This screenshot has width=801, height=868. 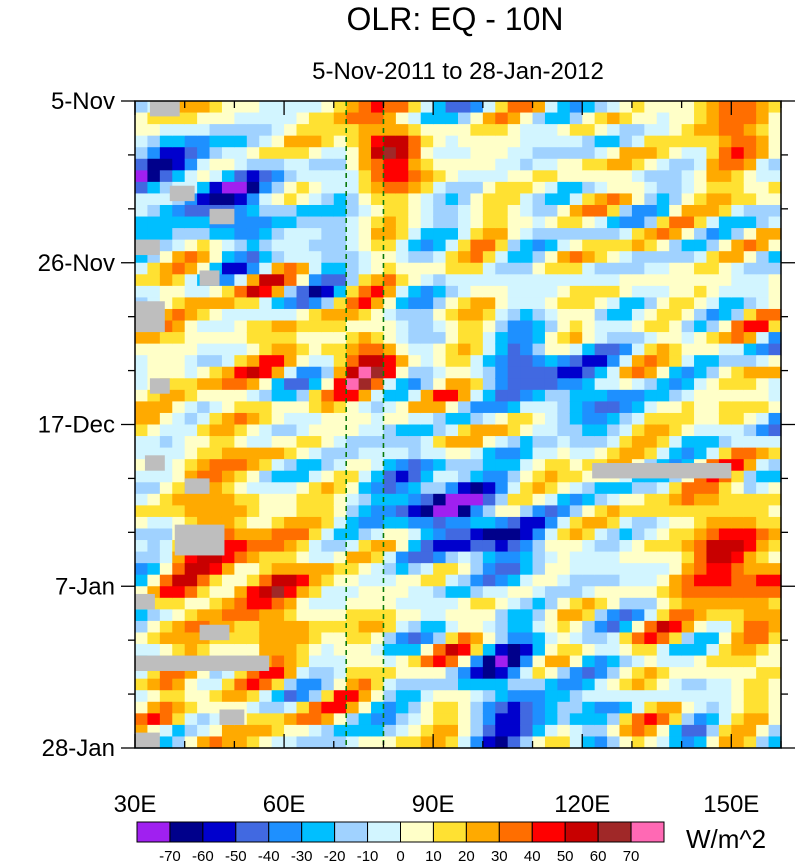 What do you see at coordinates (581, 832) in the screenshot?
I see `colorbar-swatch` at bounding box center [581, 832].